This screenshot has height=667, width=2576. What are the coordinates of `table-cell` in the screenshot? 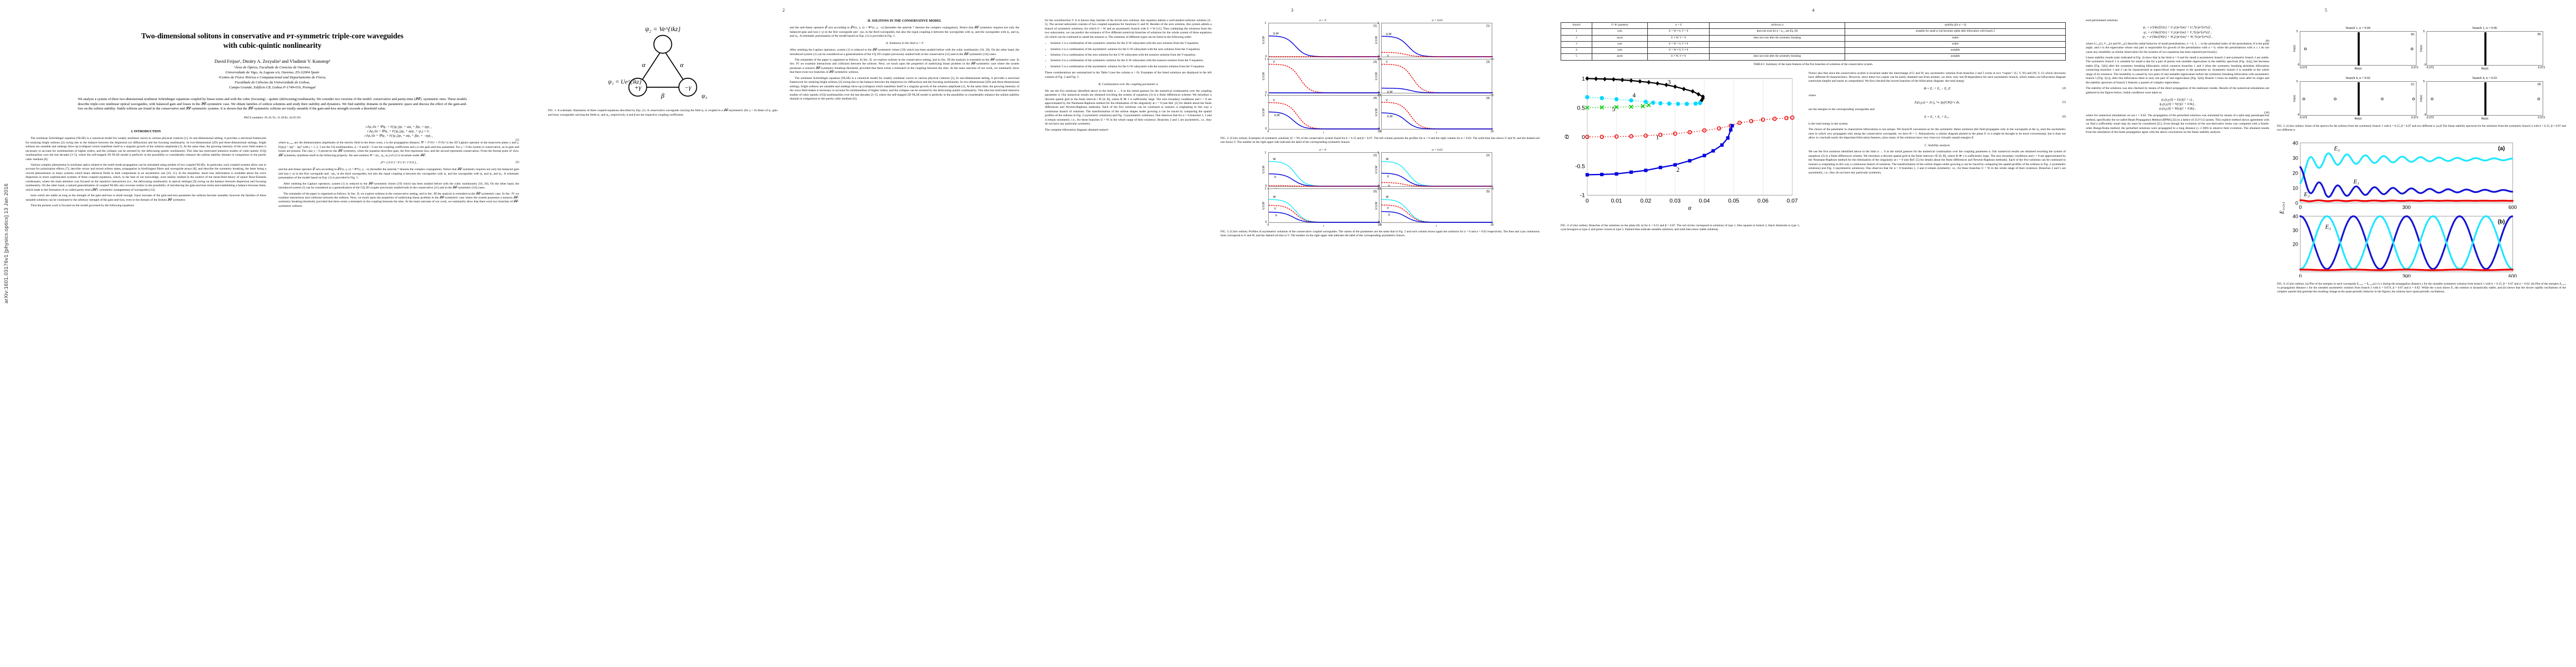 It's located at (1777, 50).